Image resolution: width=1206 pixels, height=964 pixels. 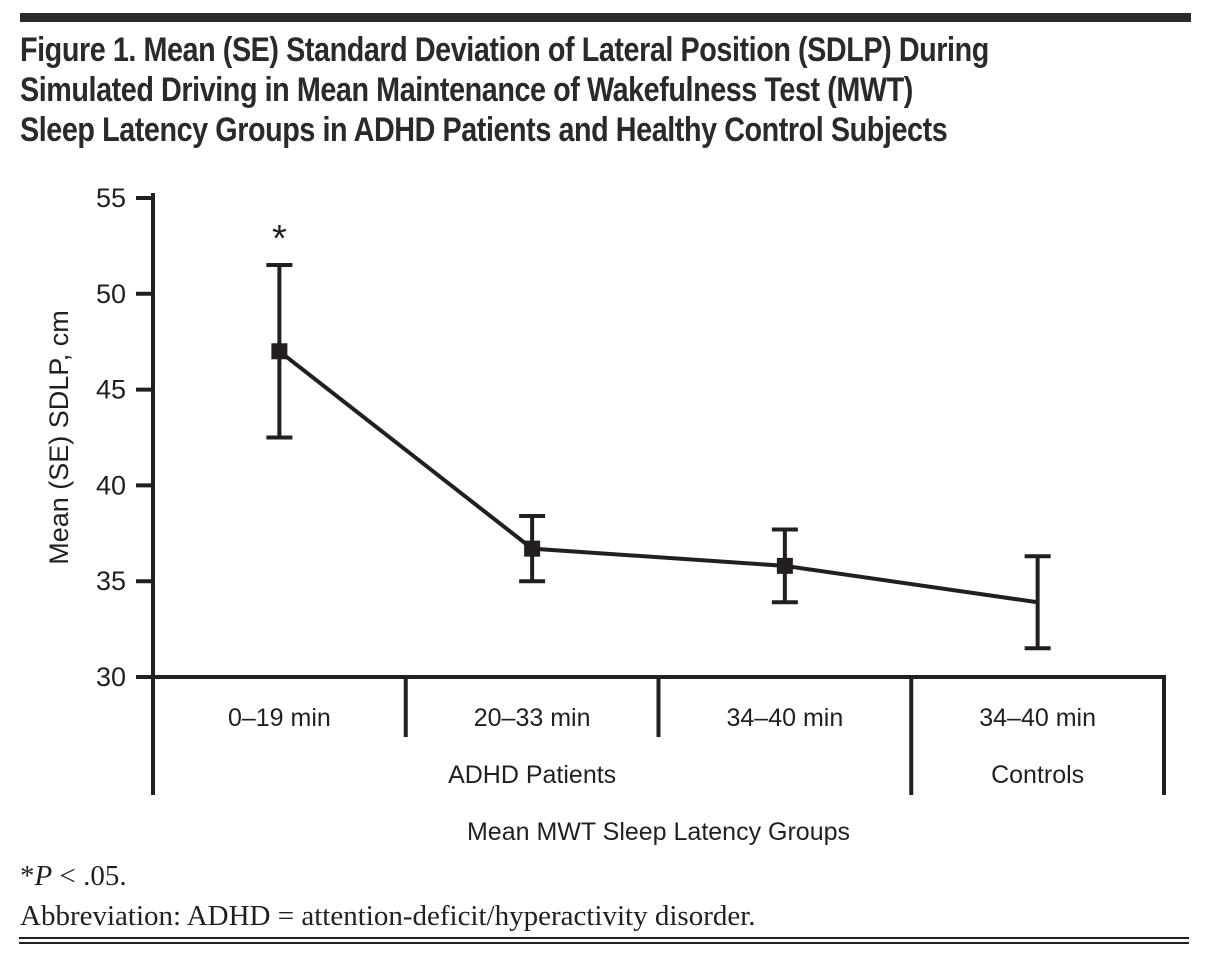 I want to click on x-axis-title: Mean MWT Sleep Latency Groups, so click(x=658, y=832).